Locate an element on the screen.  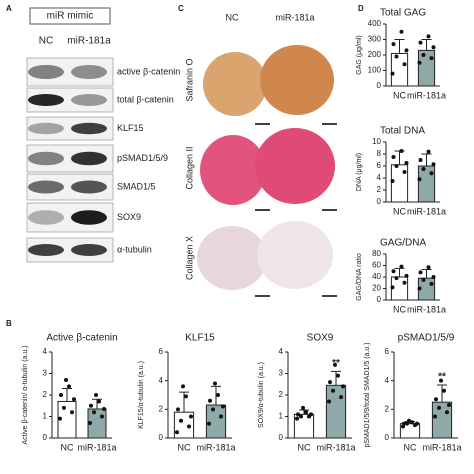
y-tick-label: 400 is located at coordinates (375, 23).